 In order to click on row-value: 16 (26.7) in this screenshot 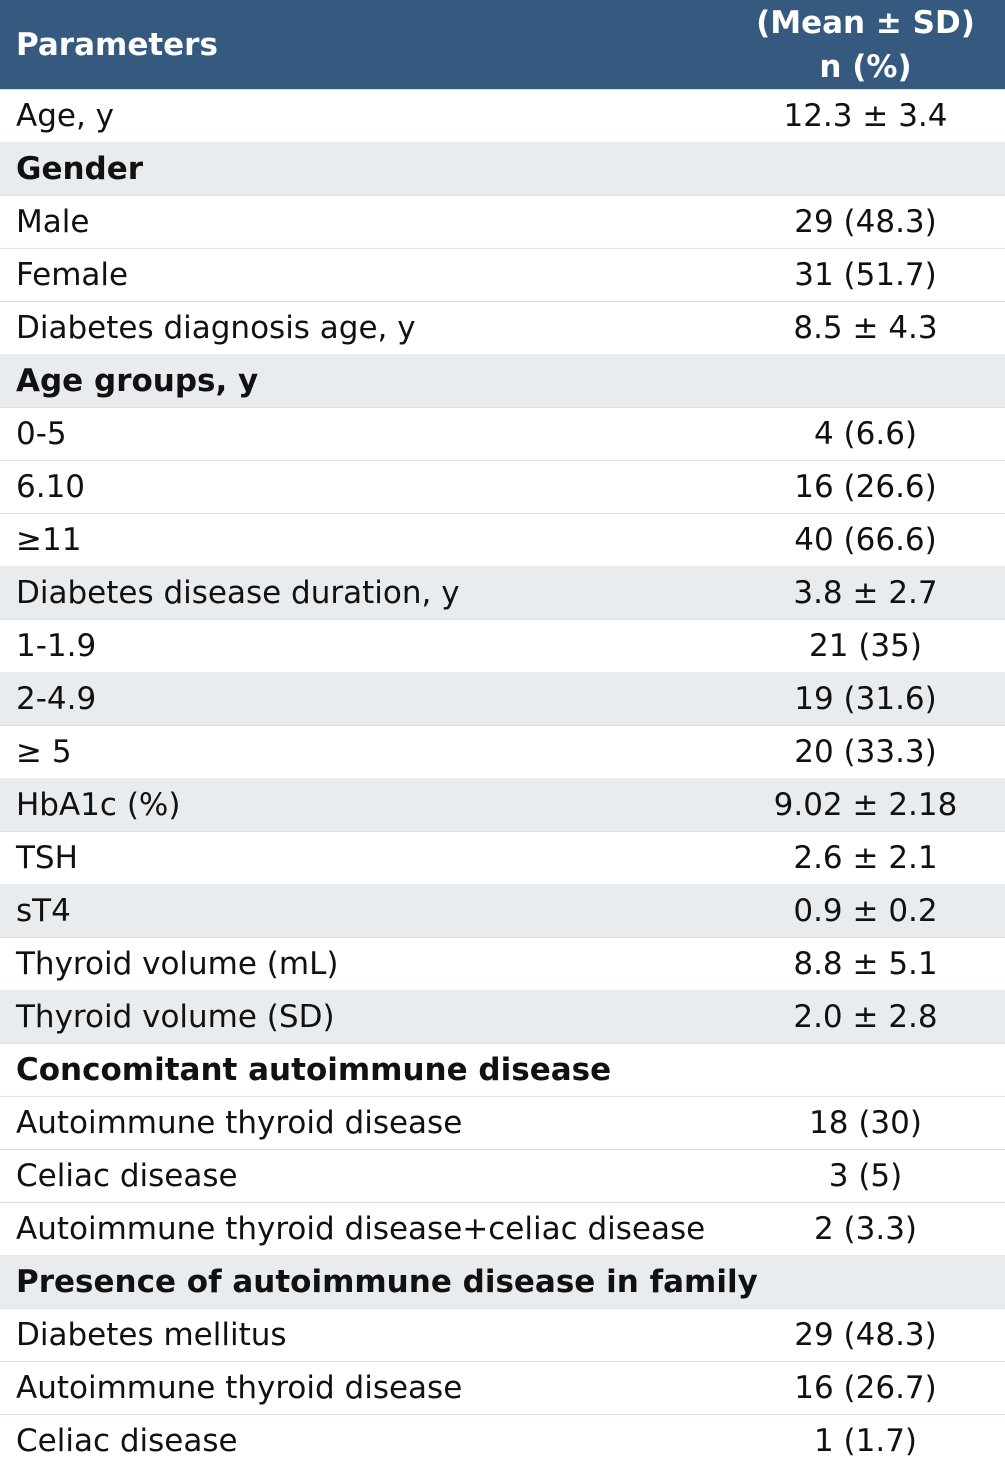, I will do `click(865, 1388)`.